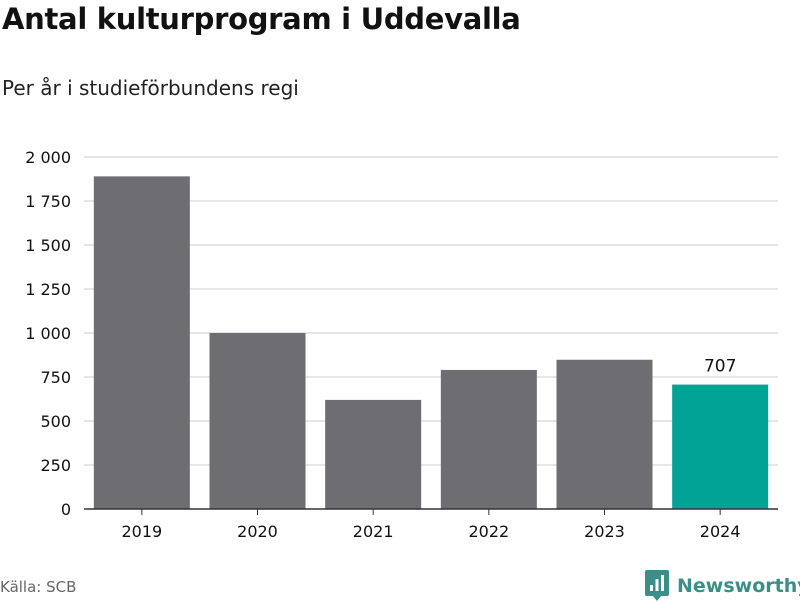  What do you see at coordinates (373, 531) in the screenshot?
I see `x-tick-label: 2021` at bounding box center [373, 531].